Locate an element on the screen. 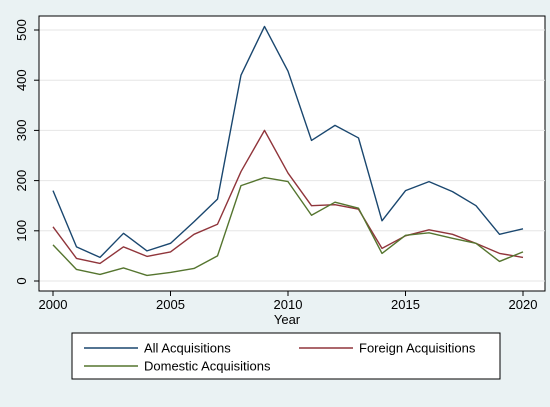 This screenshot has width=550, height=407. legend-box is located at coordinates (286, 356).